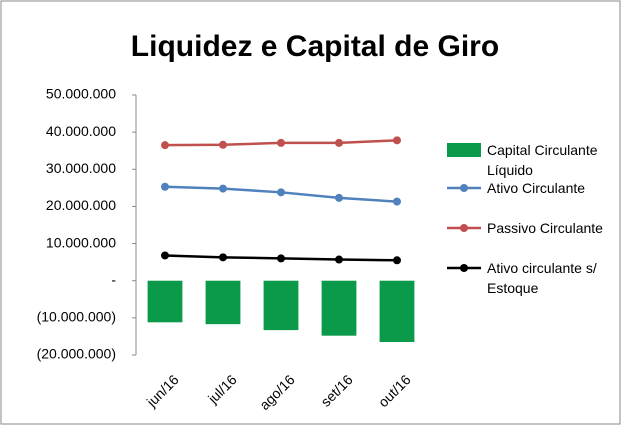 The image size is (621, 425). I want to click on y-tick-label: 50.000.000, so click(81, 94).